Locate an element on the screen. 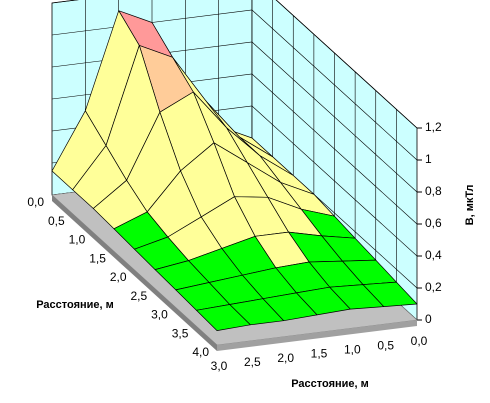 This screenshot has width=490, height=403. x-tick-label: 0,0 is located at coordinates (419, 341).